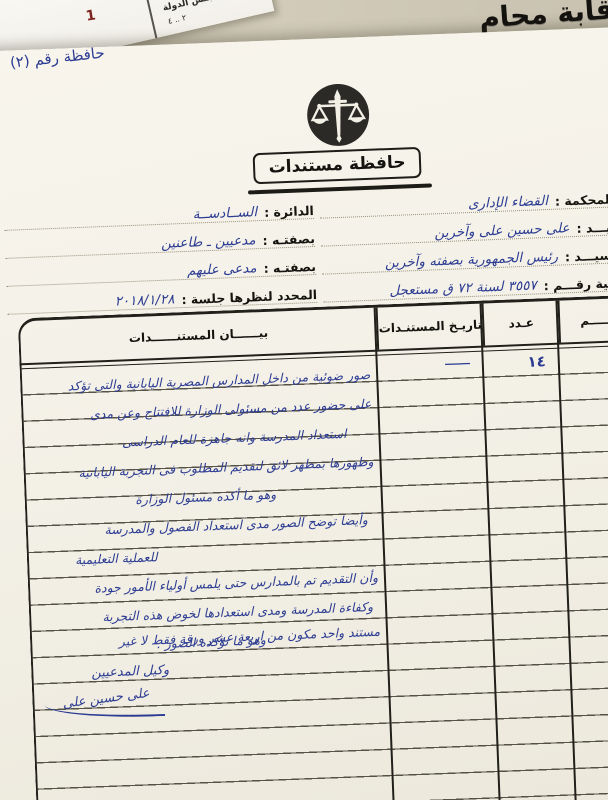 The height and width of the screenshot is (800, 608). I want to click on field-circuit-label: الدائرة :, so click(289, 211).